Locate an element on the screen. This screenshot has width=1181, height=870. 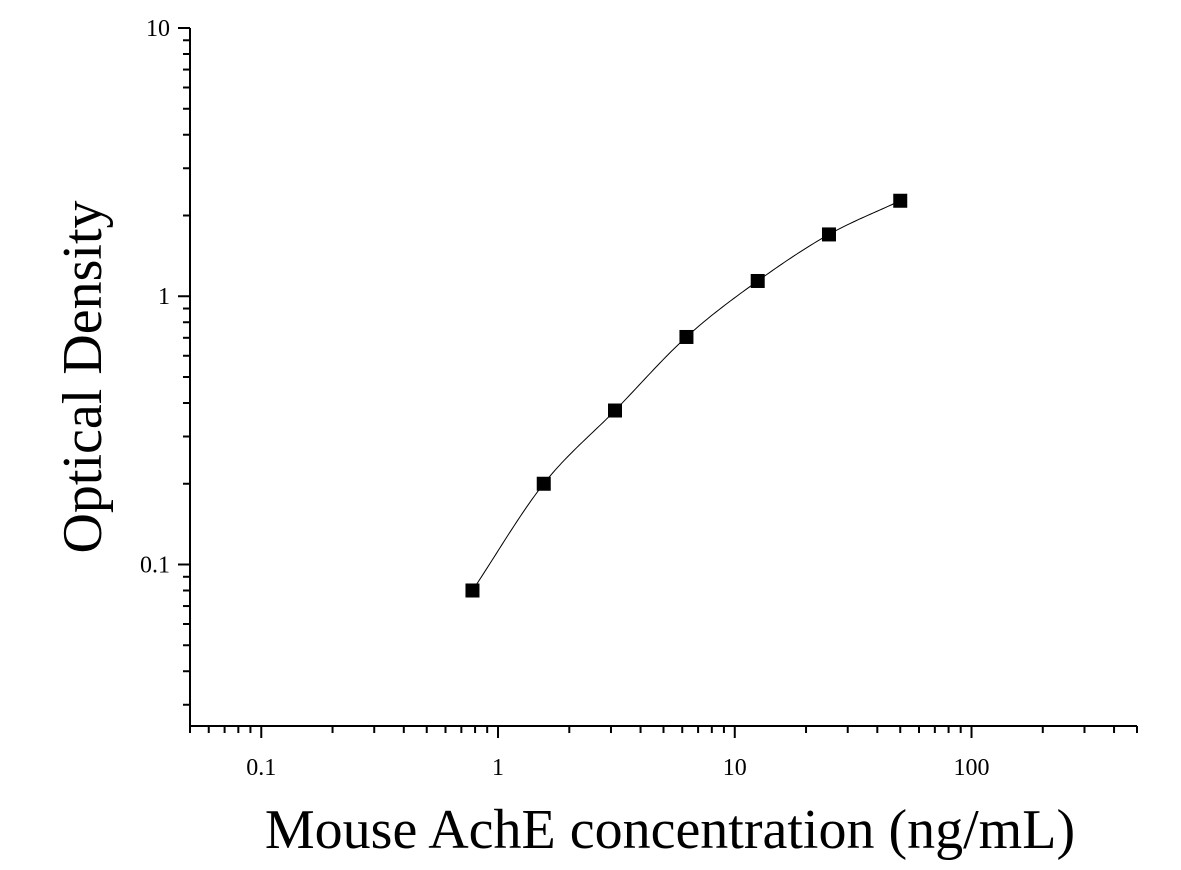
x-tick-label: 100 is located at coordinates (972, 768).